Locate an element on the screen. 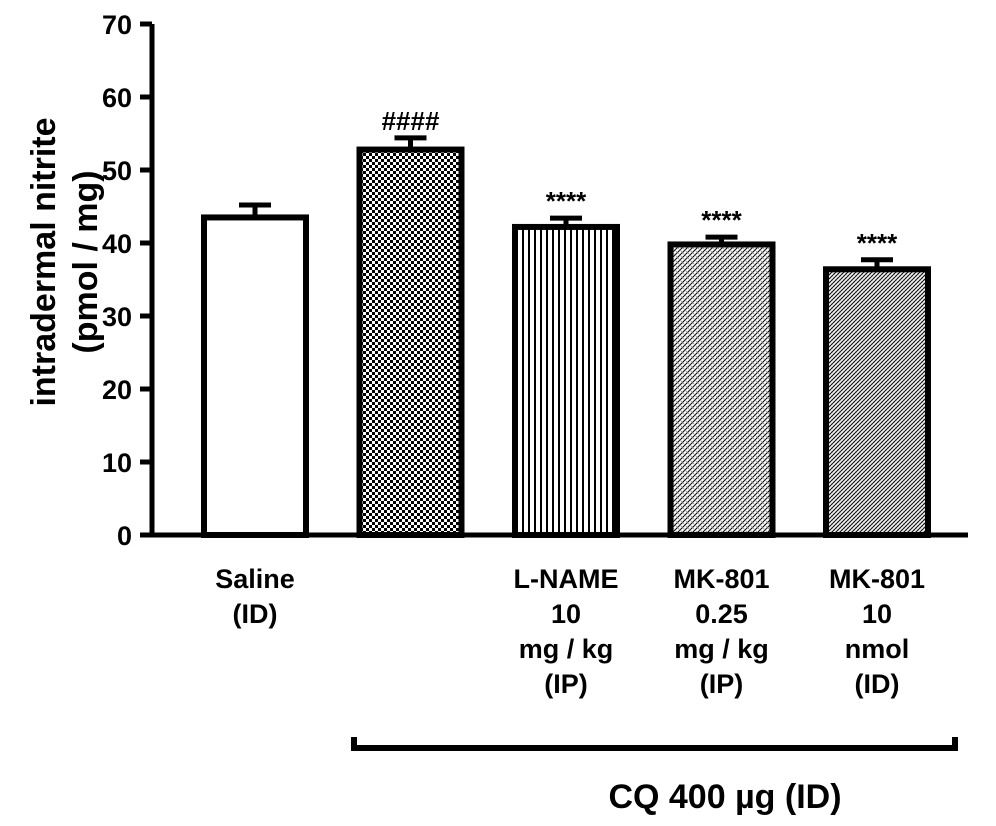 This screenshot has width=996, height=826. group-label: CQ 400 µg (ID) is located at coordinates (724, 797).